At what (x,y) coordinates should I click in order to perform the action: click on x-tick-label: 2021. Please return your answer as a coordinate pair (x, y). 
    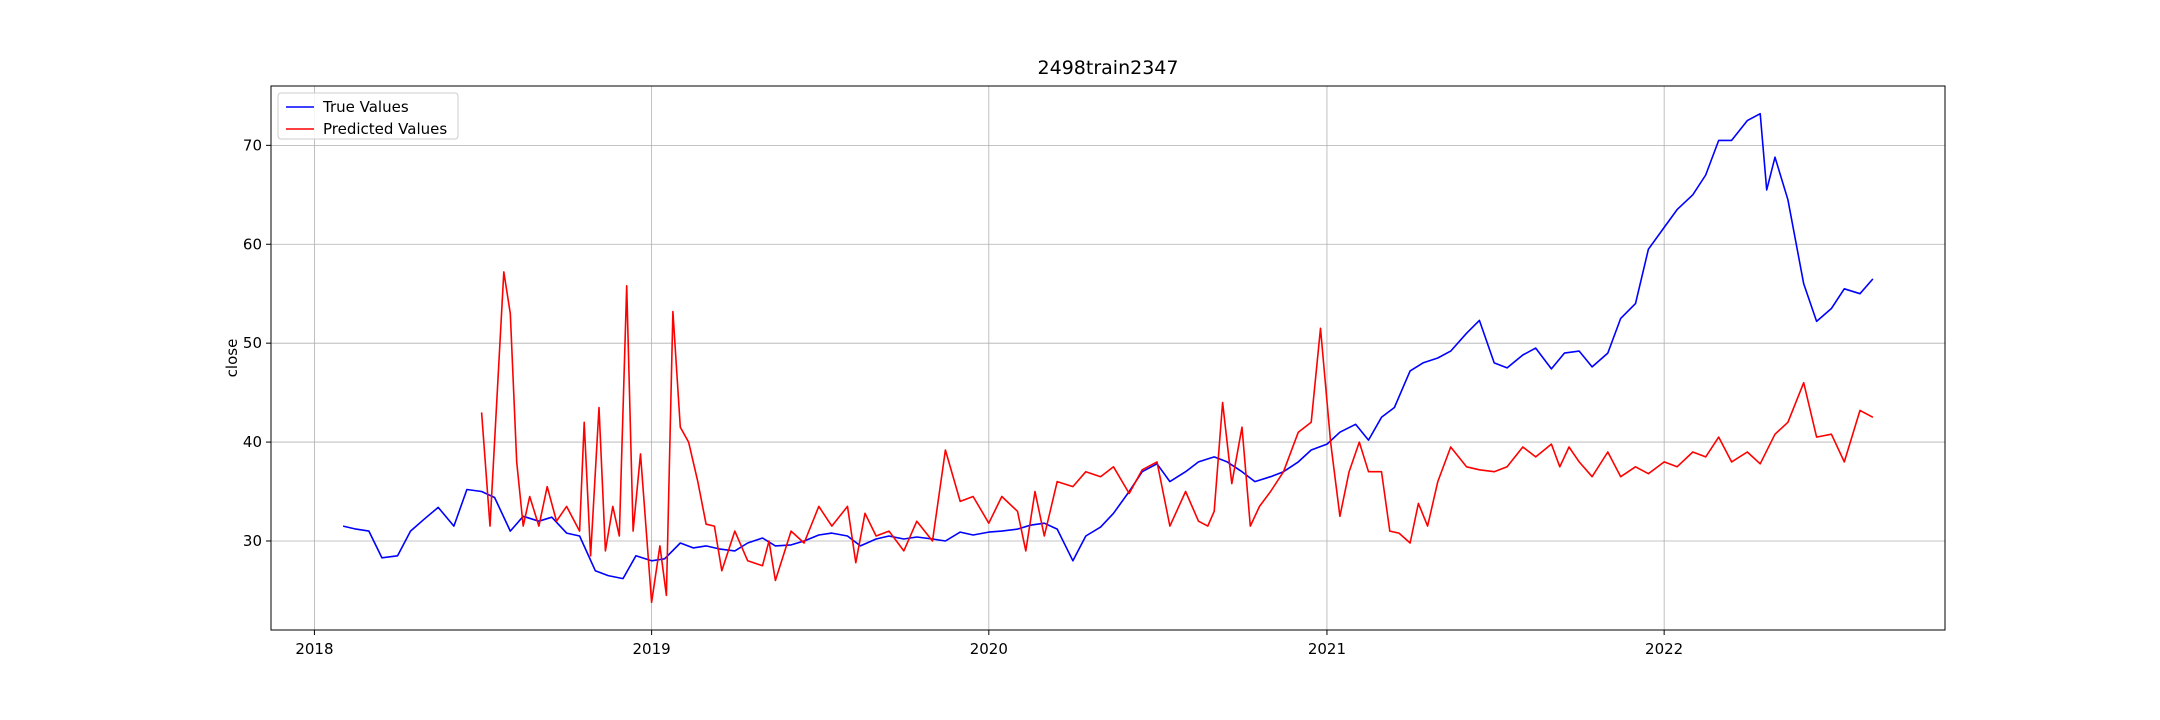
    Looking at the image, I should click on (1327, 649).